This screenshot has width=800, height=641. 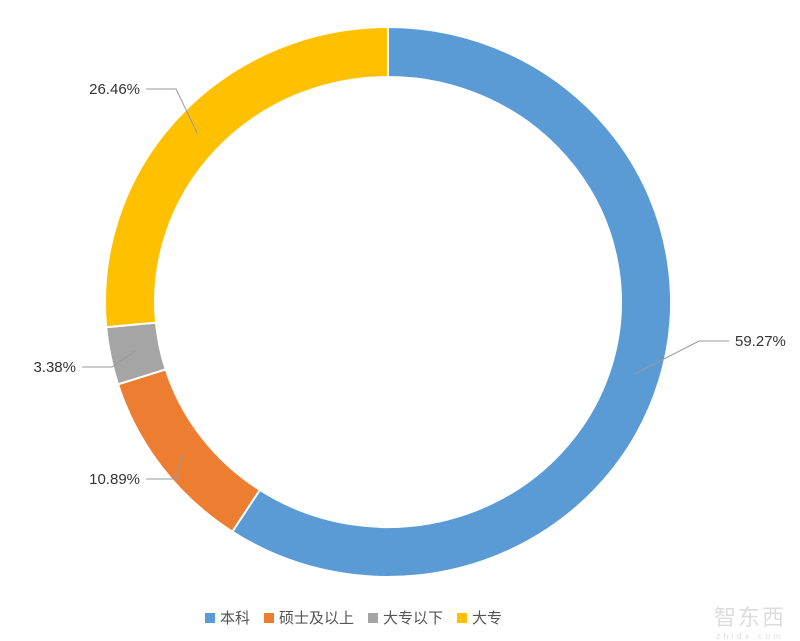 I want to click on legend-item: 硕士及以上, so click(x=309, y=617).